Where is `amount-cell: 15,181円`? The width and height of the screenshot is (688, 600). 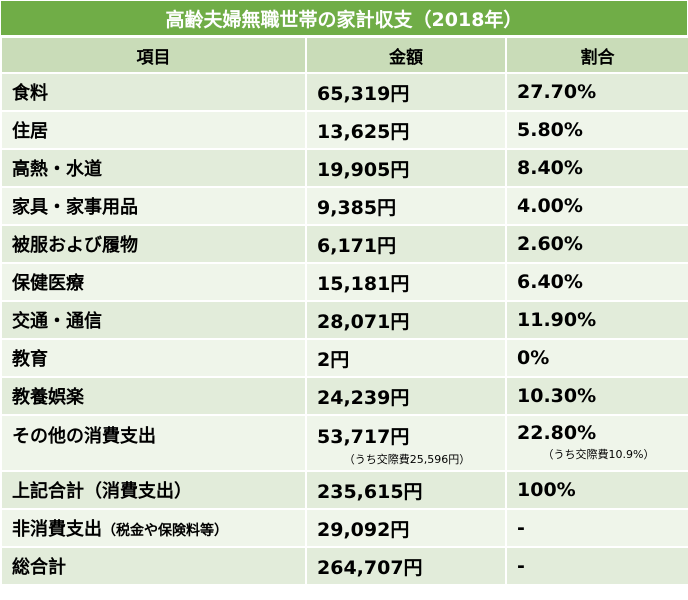
amount-cell: 15,181円 is located at coordinates (406, 282).